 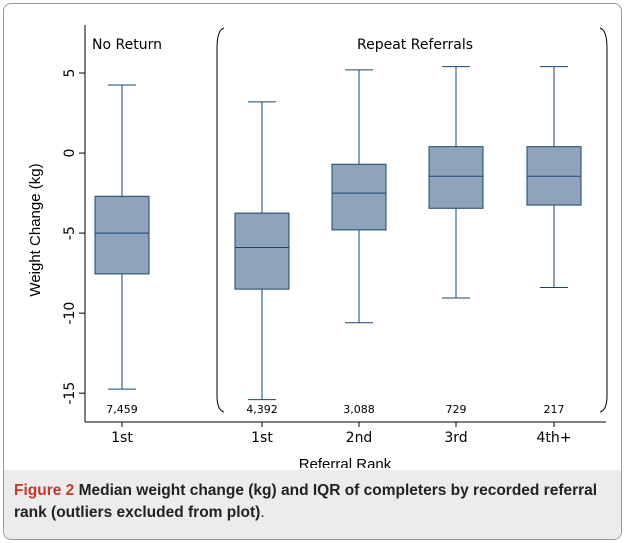 What do you see at coordinates (70, 313) in the screenshot?
I see `y-tick-label: -10` at bounding box center [70, 313].